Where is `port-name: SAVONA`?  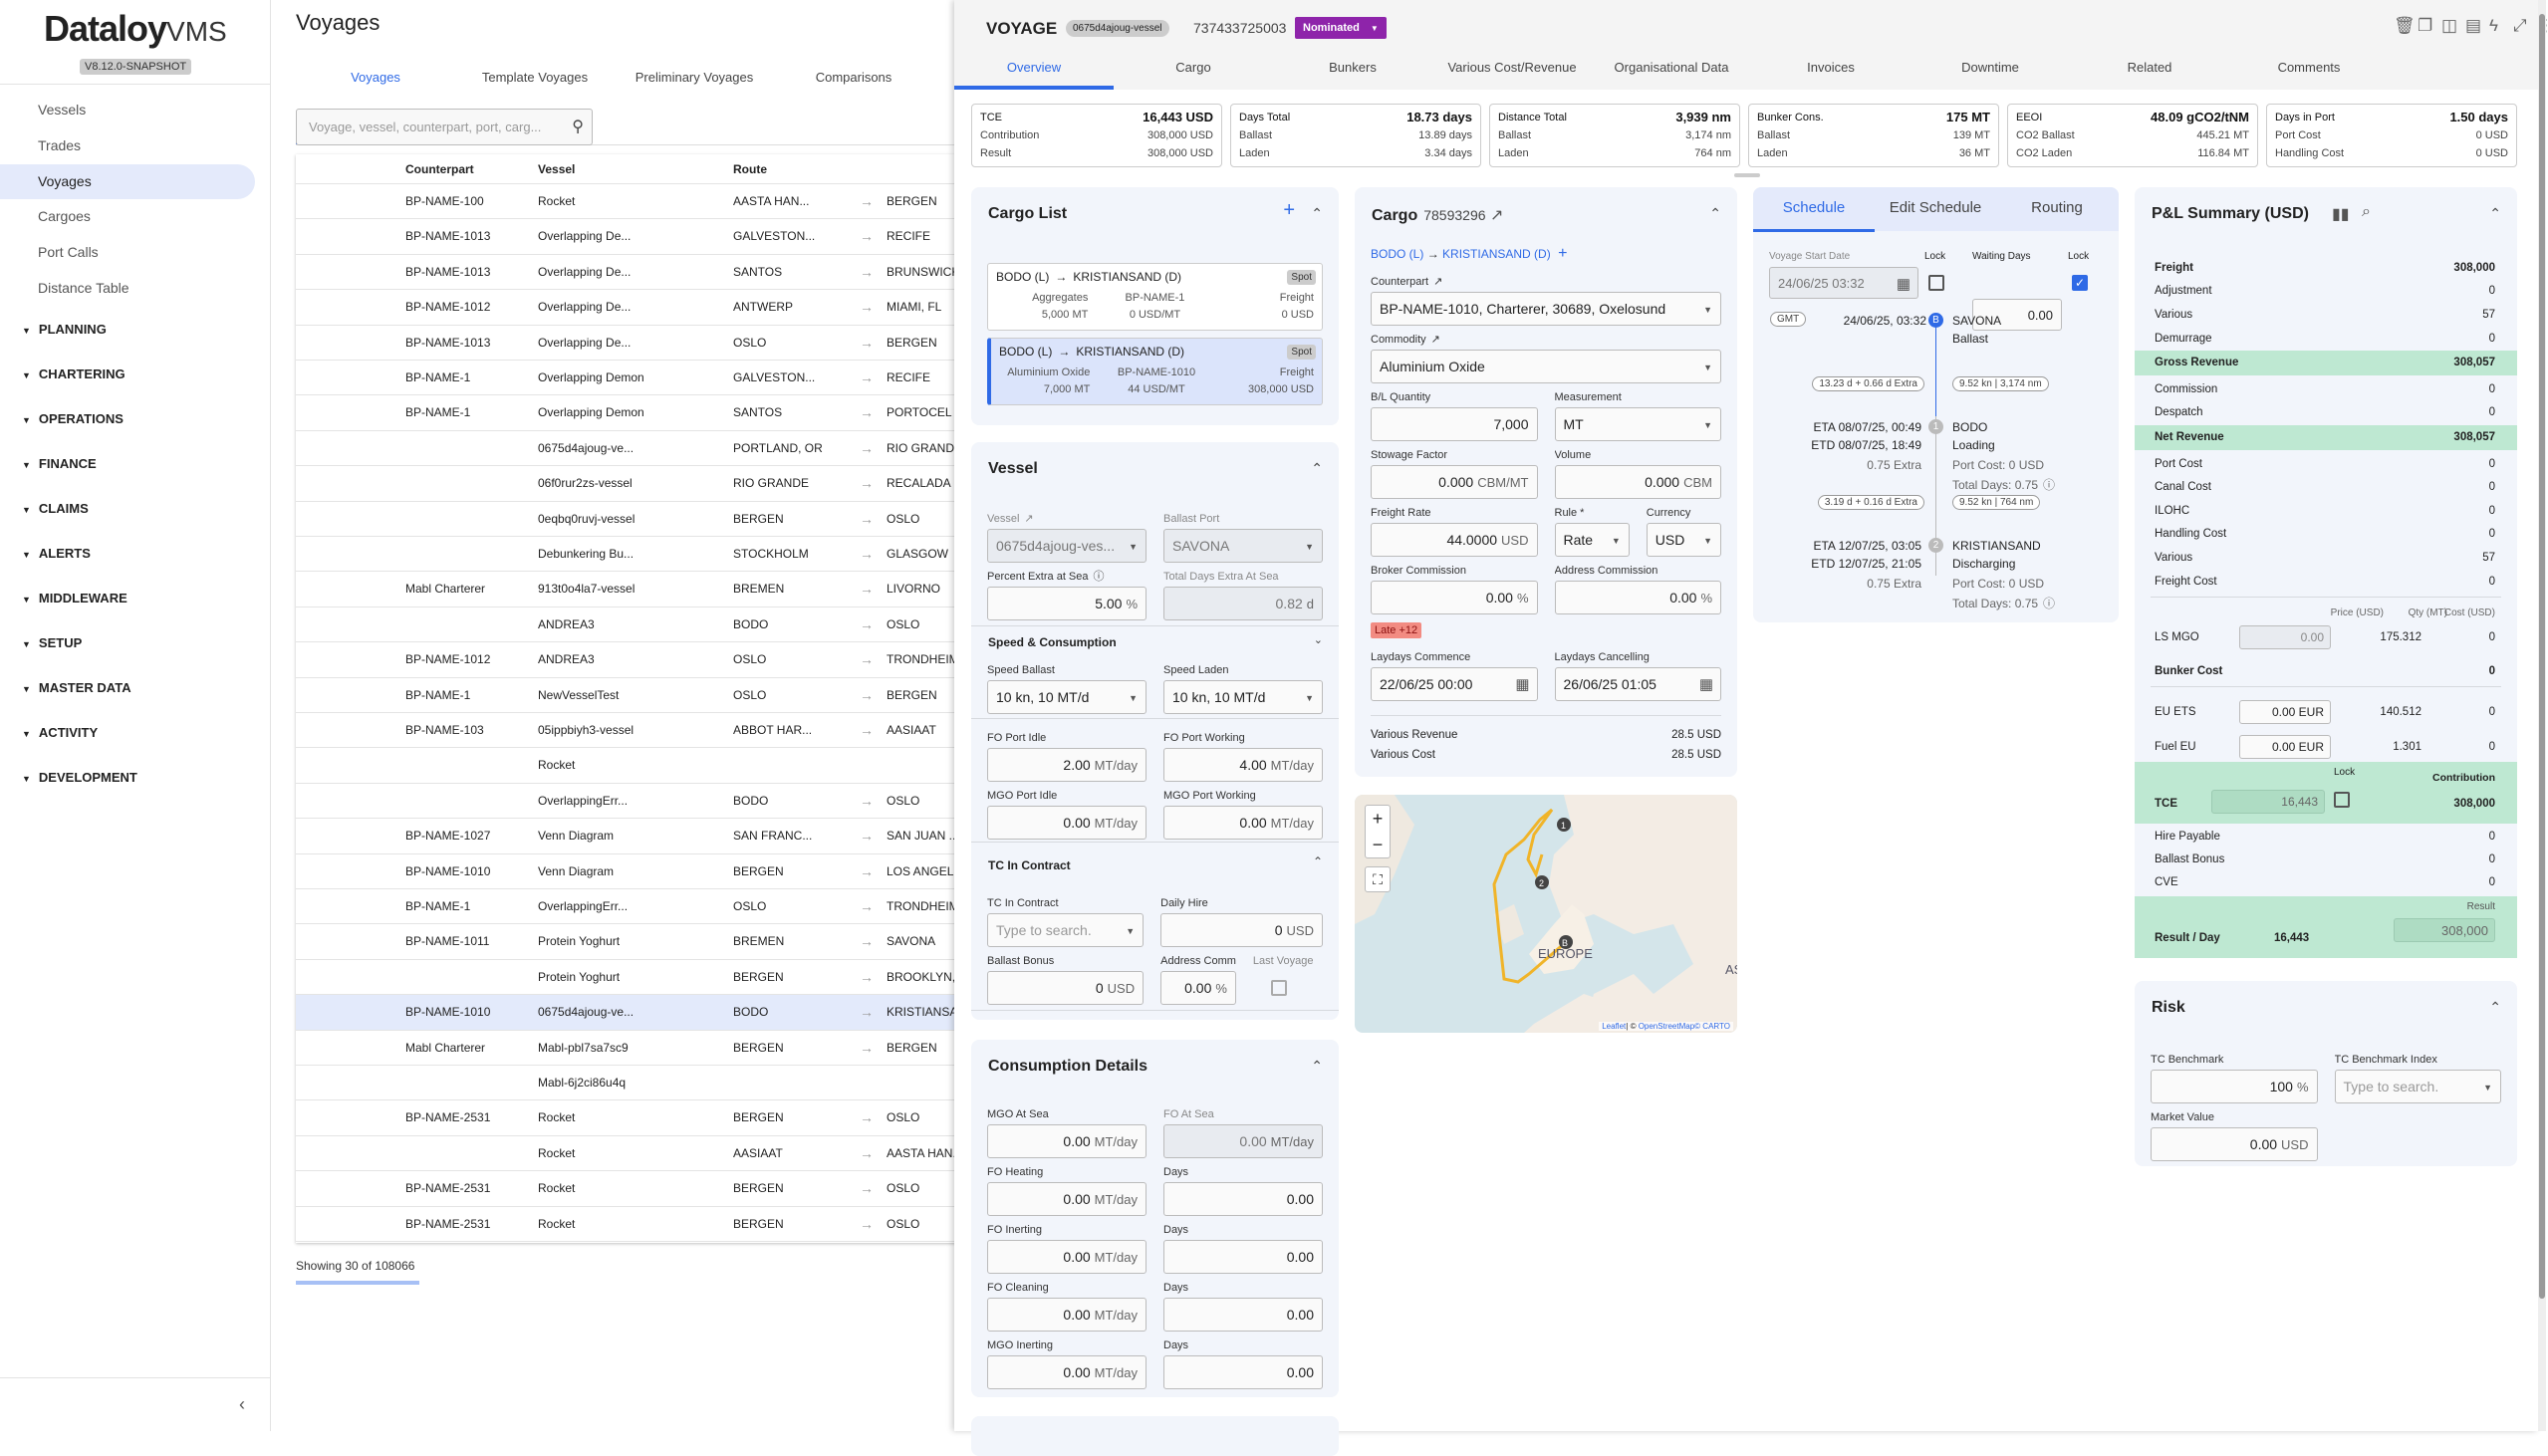 port-name: SAVONA is located at coordinates (1977, 321).